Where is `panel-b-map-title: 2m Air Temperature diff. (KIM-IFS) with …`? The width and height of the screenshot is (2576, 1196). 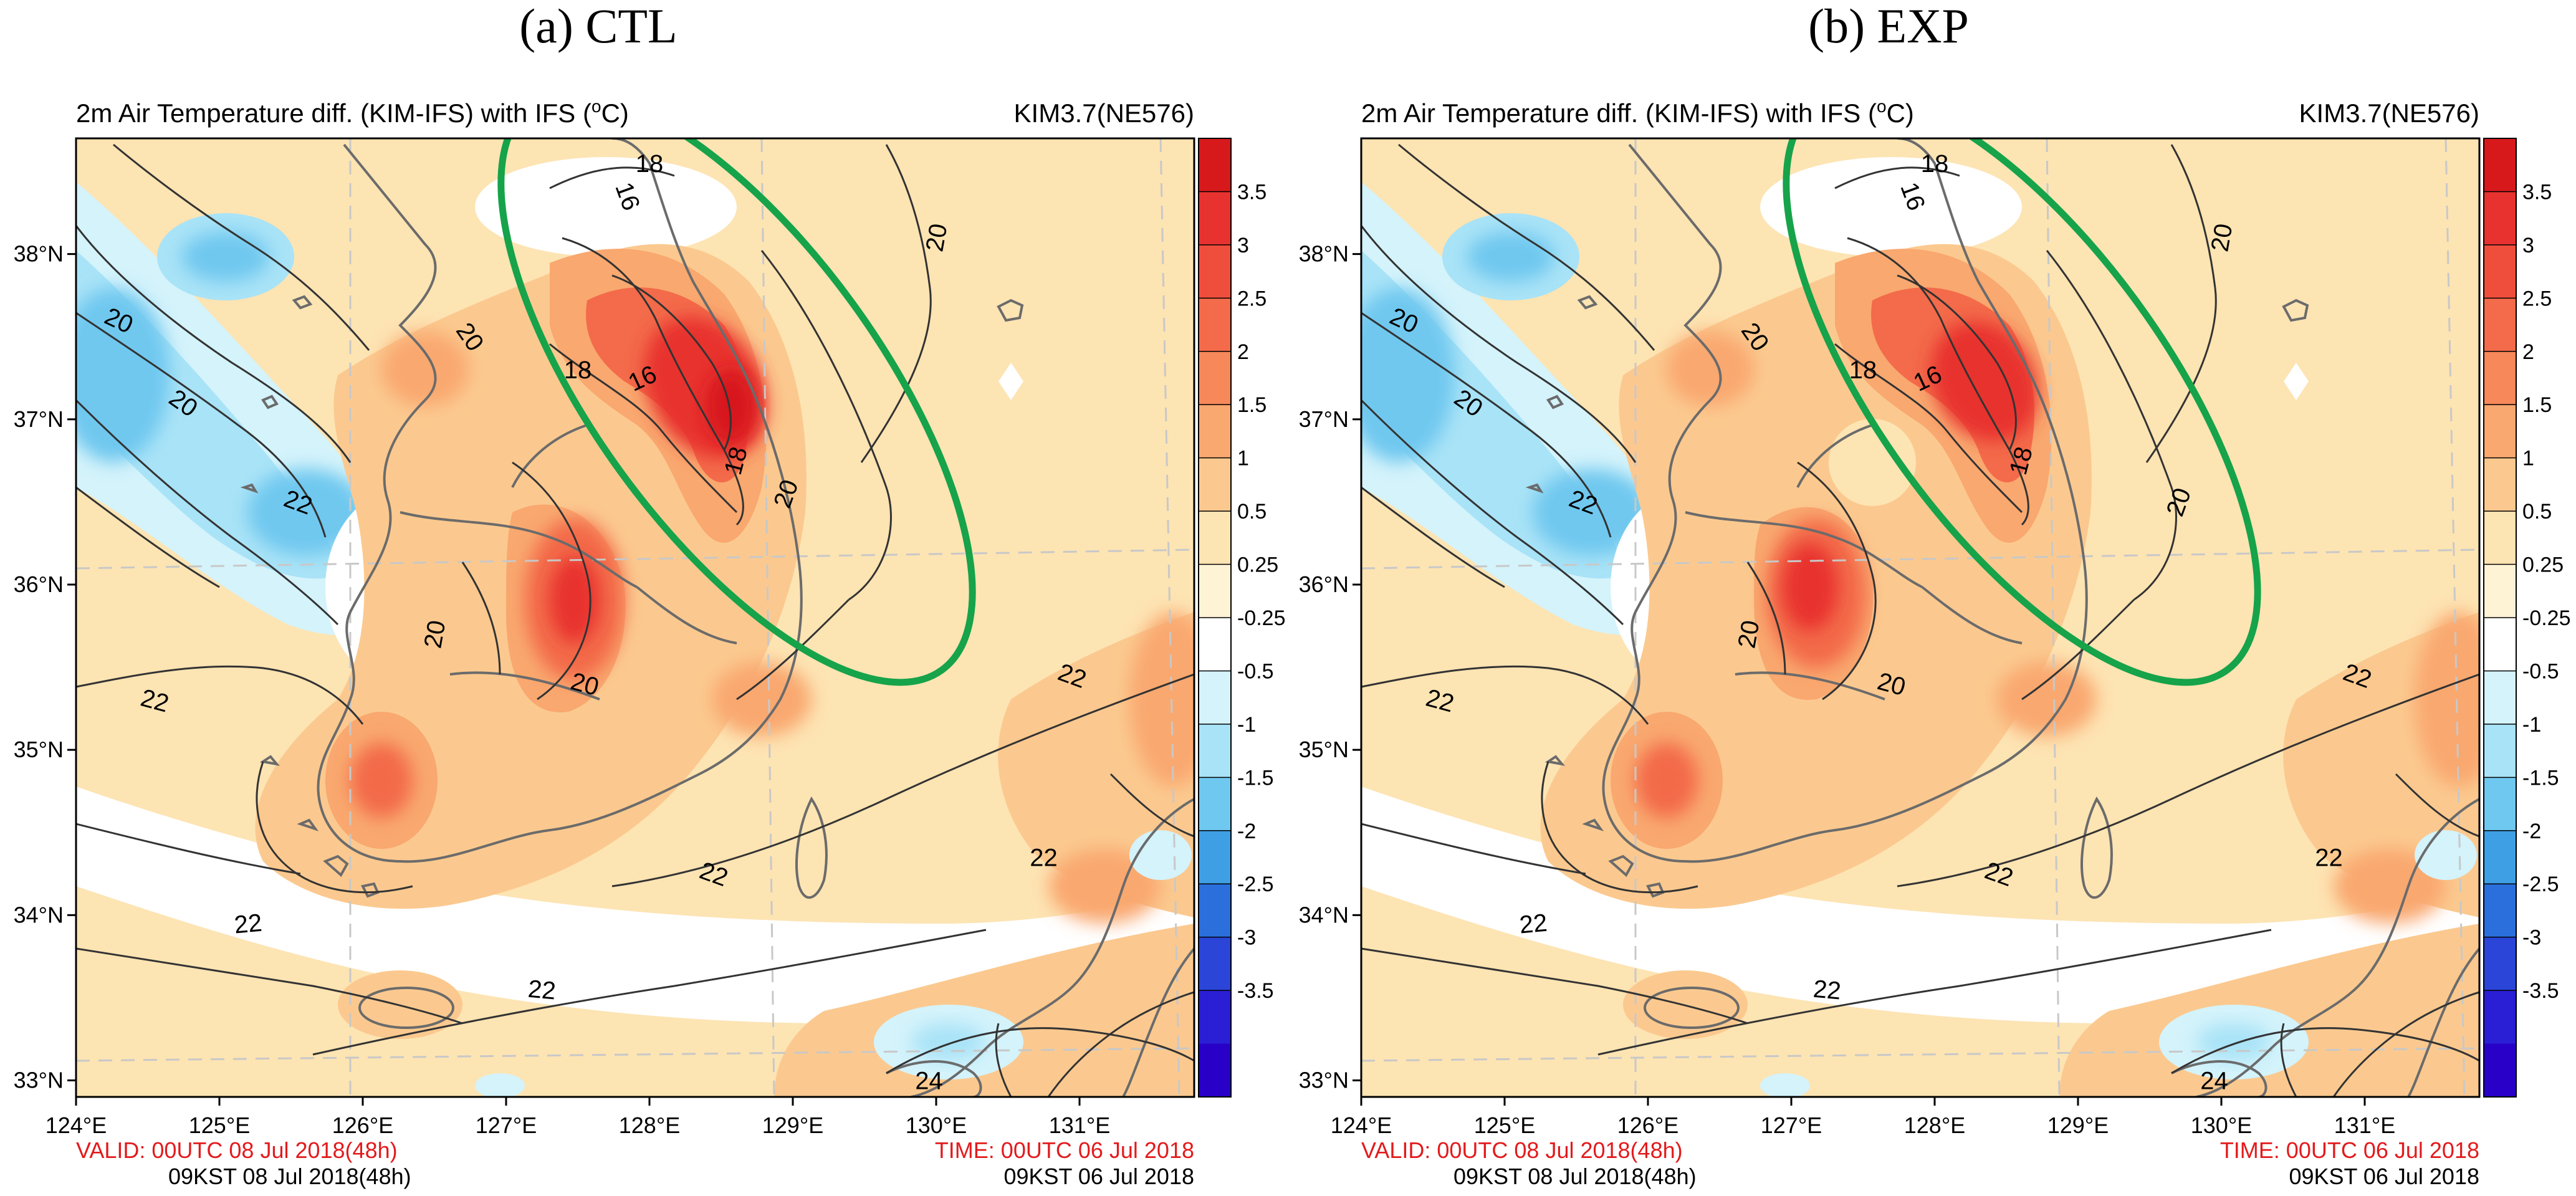
panel-b-map-title: 2m Air Temperature diff. (KIM-IFS) with … is located at coordinates (1637, 112).